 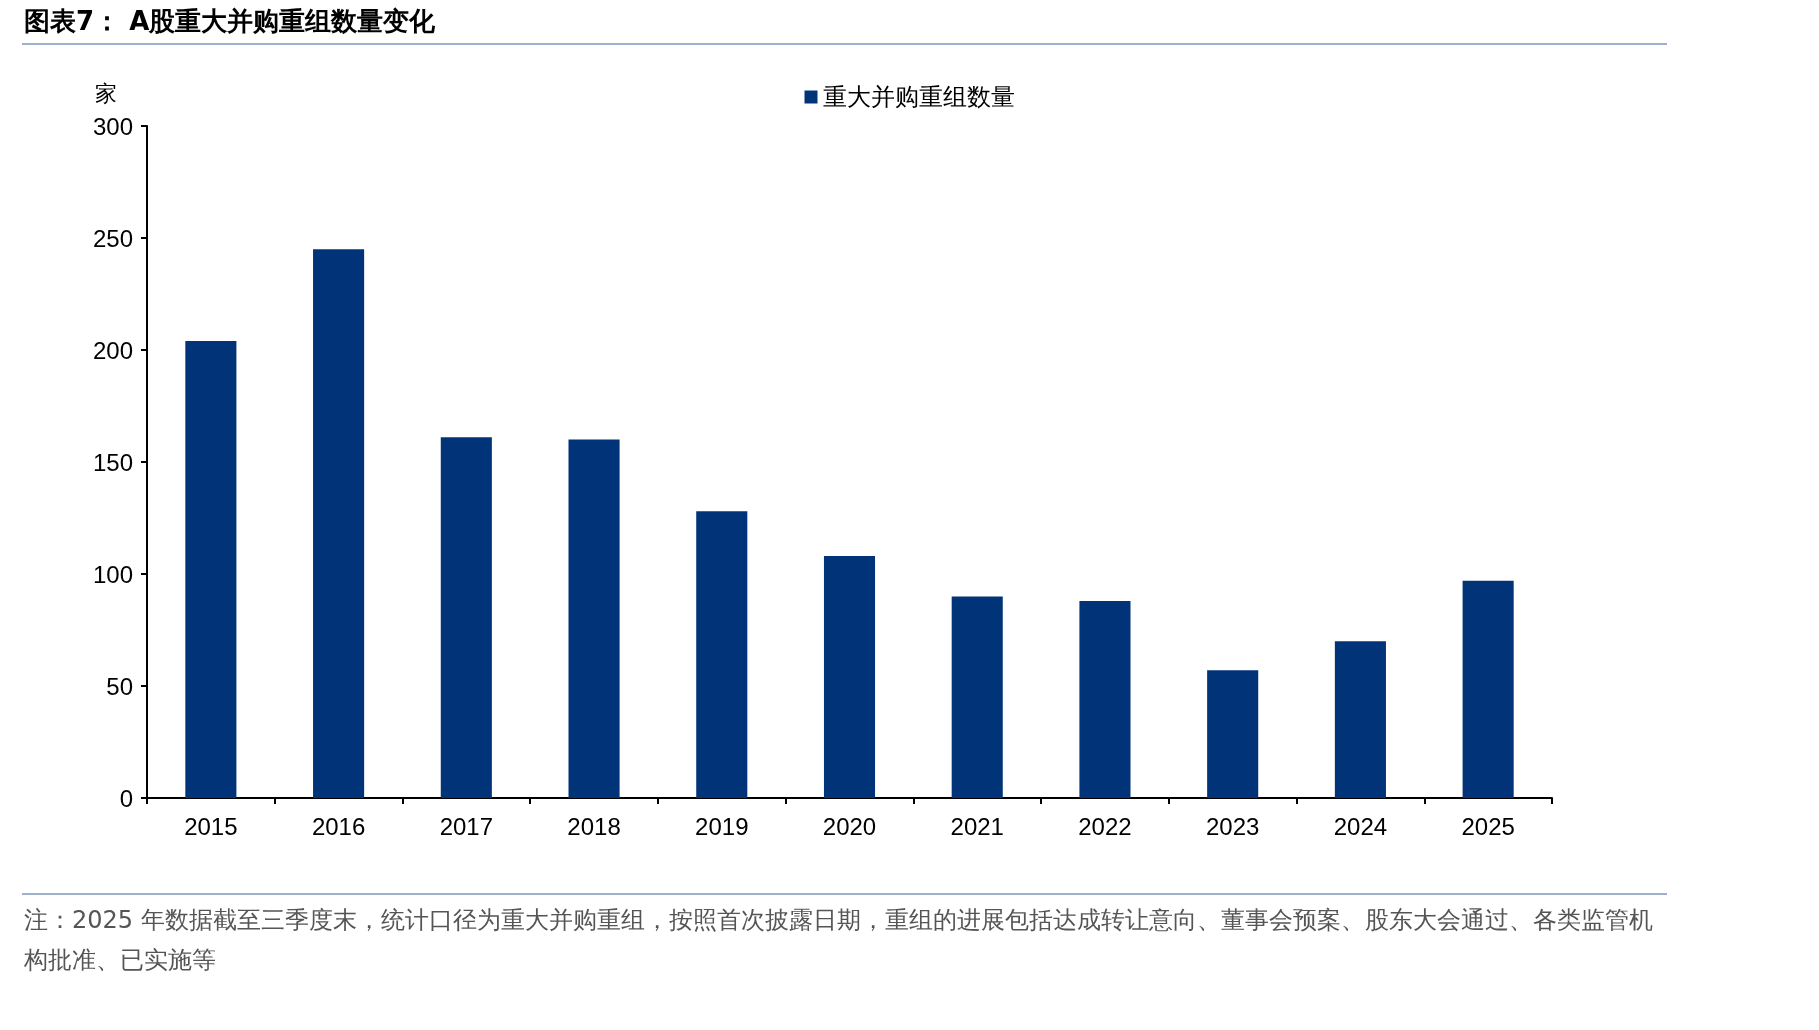 I want to click on x-tick-label: 2017, so click(x=466, y=826).